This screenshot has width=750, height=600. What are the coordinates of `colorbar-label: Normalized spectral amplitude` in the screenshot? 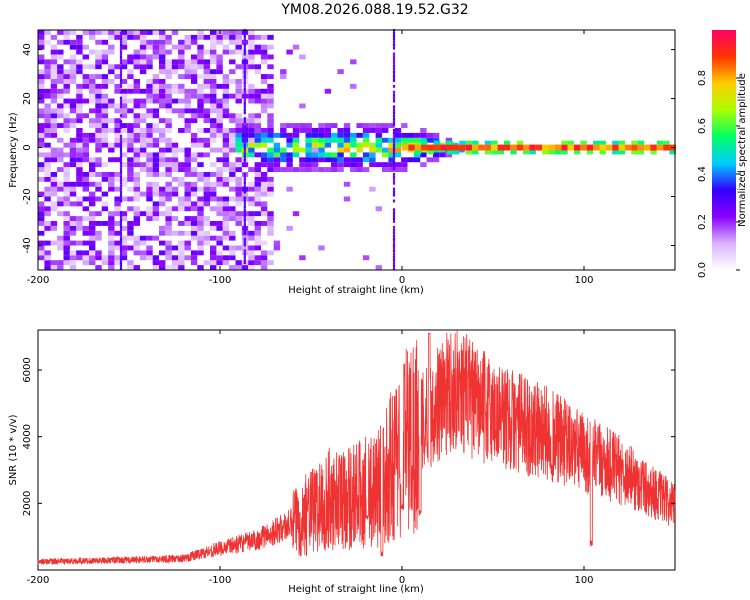 It's located at (742, 150).